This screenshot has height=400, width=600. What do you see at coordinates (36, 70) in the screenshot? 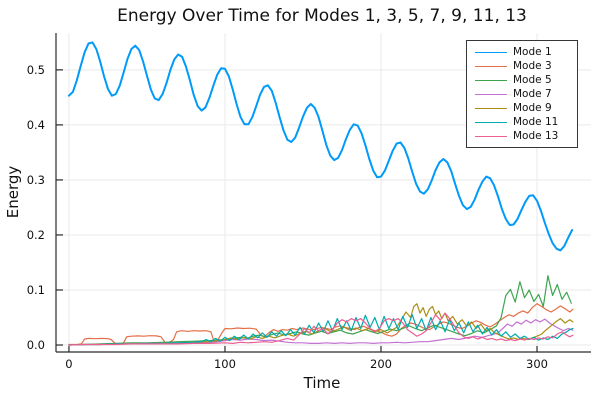
I see `y-tick-label: 0.5` at bounding box center [36, 70].